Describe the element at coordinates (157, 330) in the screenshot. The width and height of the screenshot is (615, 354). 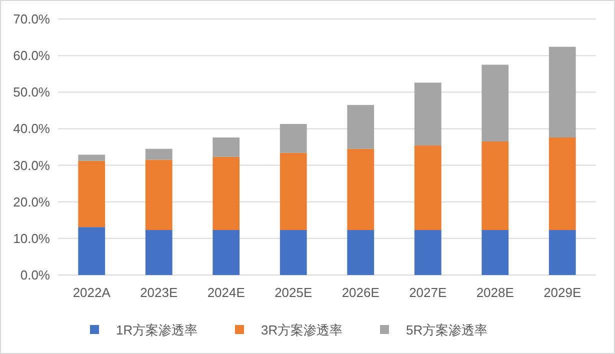
I see `legend-label: 1R方案渗透率` at that location.